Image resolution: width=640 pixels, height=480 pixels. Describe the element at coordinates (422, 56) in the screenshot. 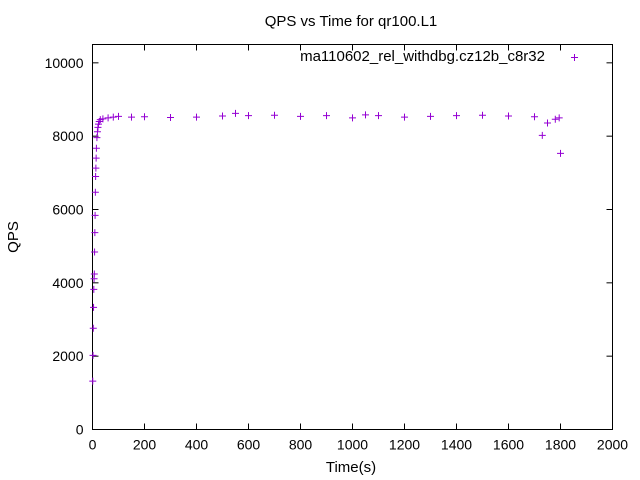

I see `legend-entry-label: ma110602_rel_withdbg.cz12b_c8r32` at that location.